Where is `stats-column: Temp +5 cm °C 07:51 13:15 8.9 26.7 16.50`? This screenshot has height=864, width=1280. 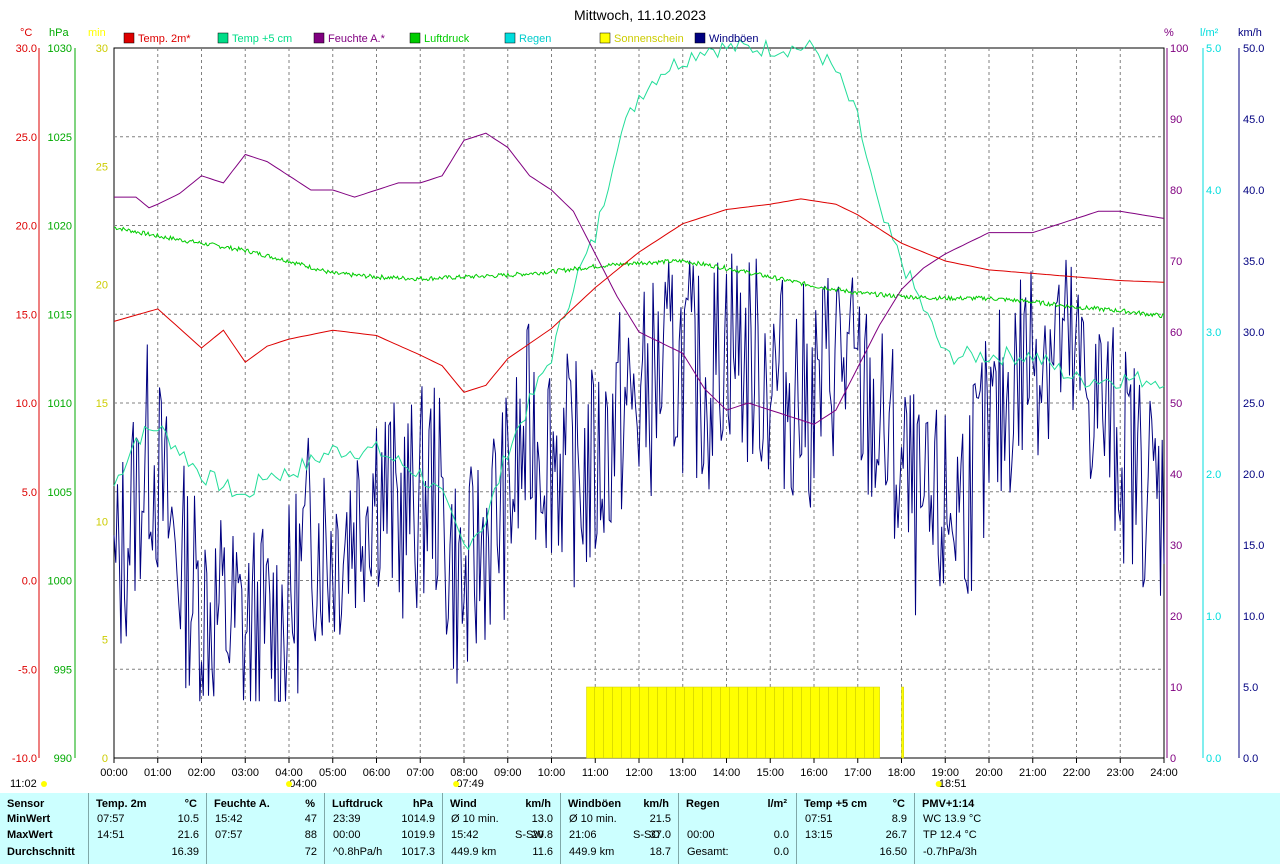
stats-column: Temp +5 cm °C 07:51 13:15 8.9 26.7 16.50 is located at coordinates (855, 828).